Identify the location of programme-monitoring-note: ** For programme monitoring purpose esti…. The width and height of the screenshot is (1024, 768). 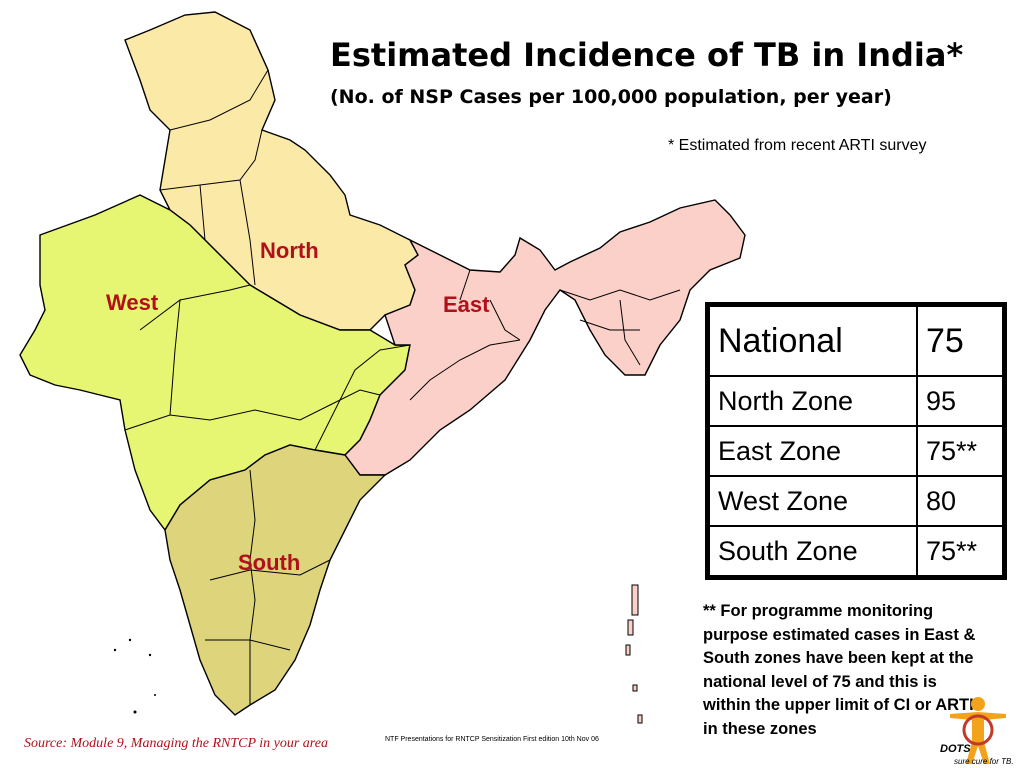
(839, 670).